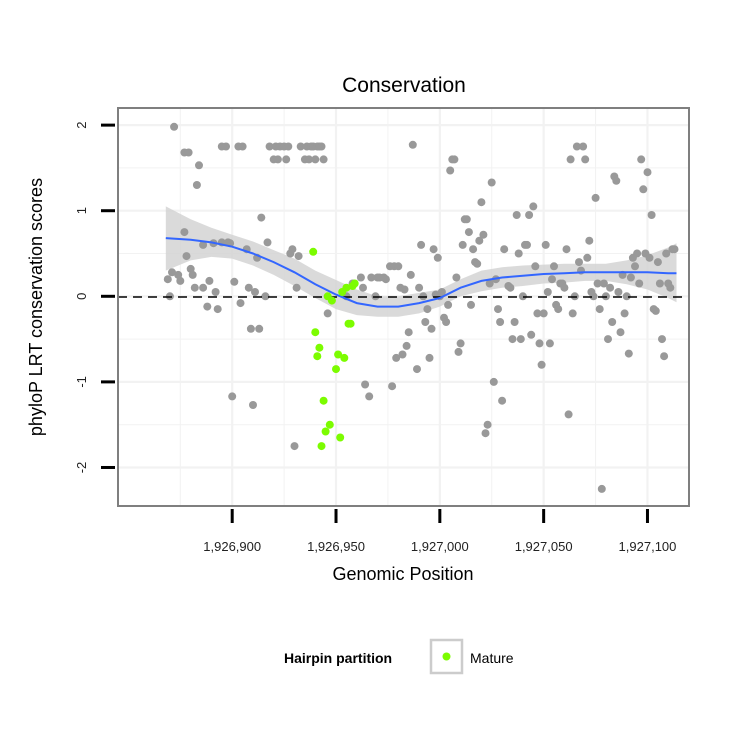  Describe the element at coordinates (81, 296) in the screenshot. I see `y-tick-label: 0` at that location.